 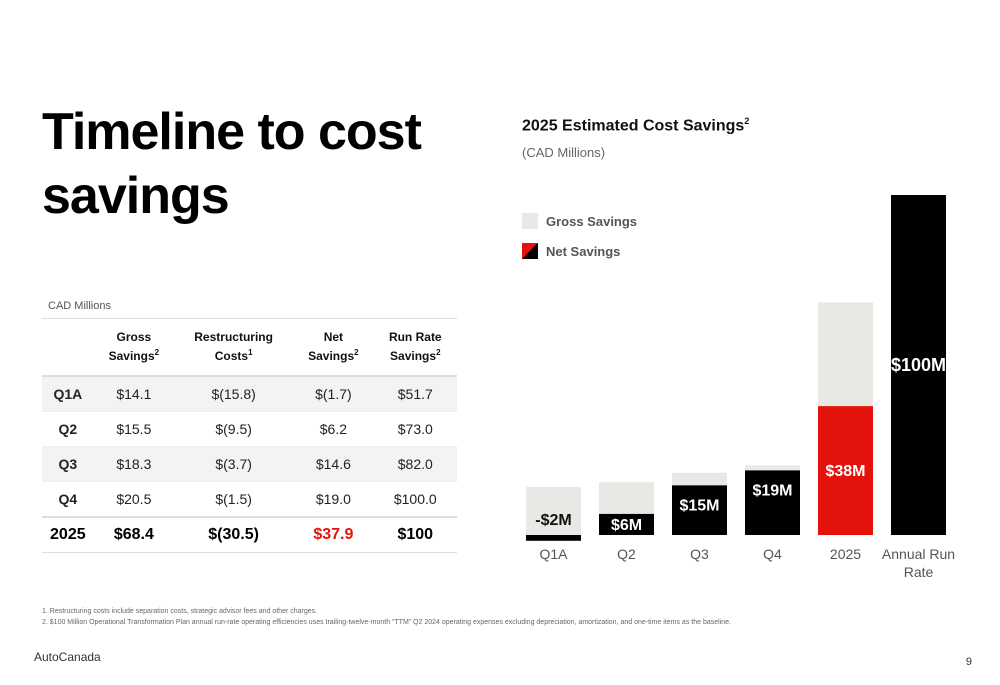 I want to click on total-label: 2025, so click(x=68, y=534).